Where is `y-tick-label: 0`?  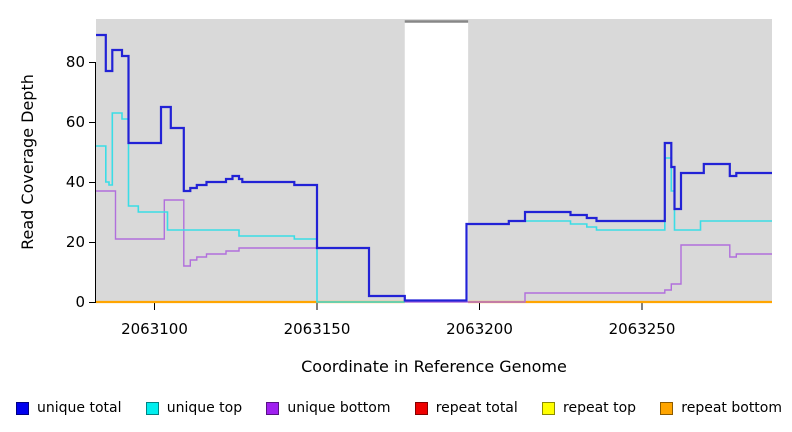
y-tick-label: 0 is located at coordinates (80, 302).